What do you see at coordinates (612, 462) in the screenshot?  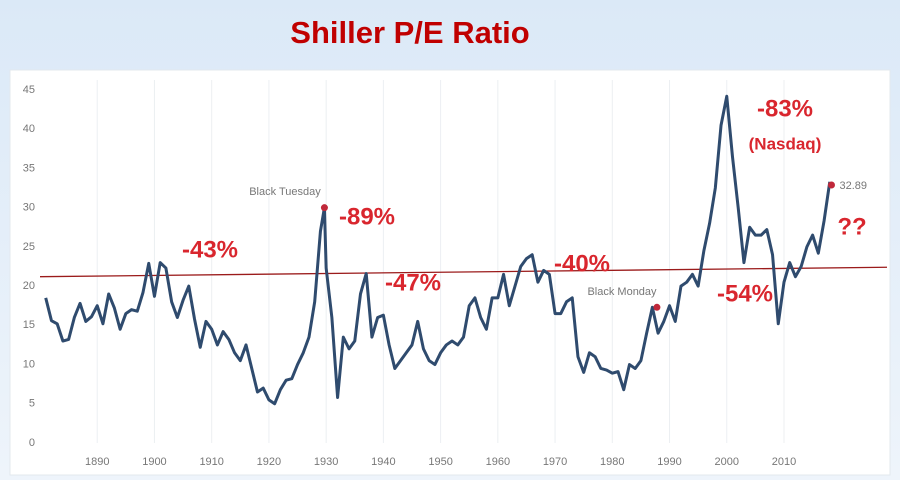 I see `x-tick-label: 1980` at bounding box center [612, 462].